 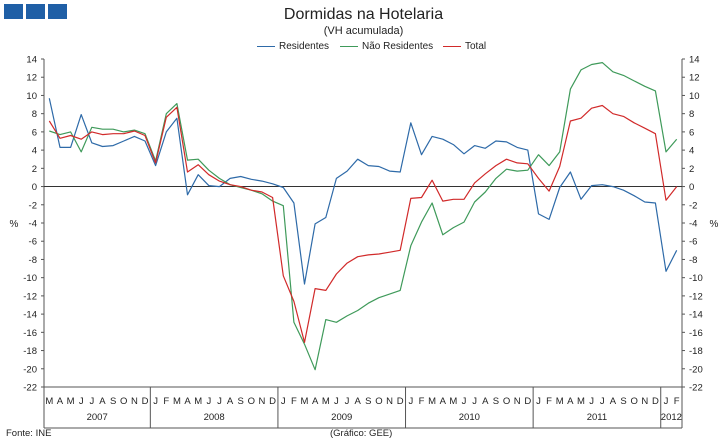 I want to click on legend-label-total: Total, so click(x=476, y=46).